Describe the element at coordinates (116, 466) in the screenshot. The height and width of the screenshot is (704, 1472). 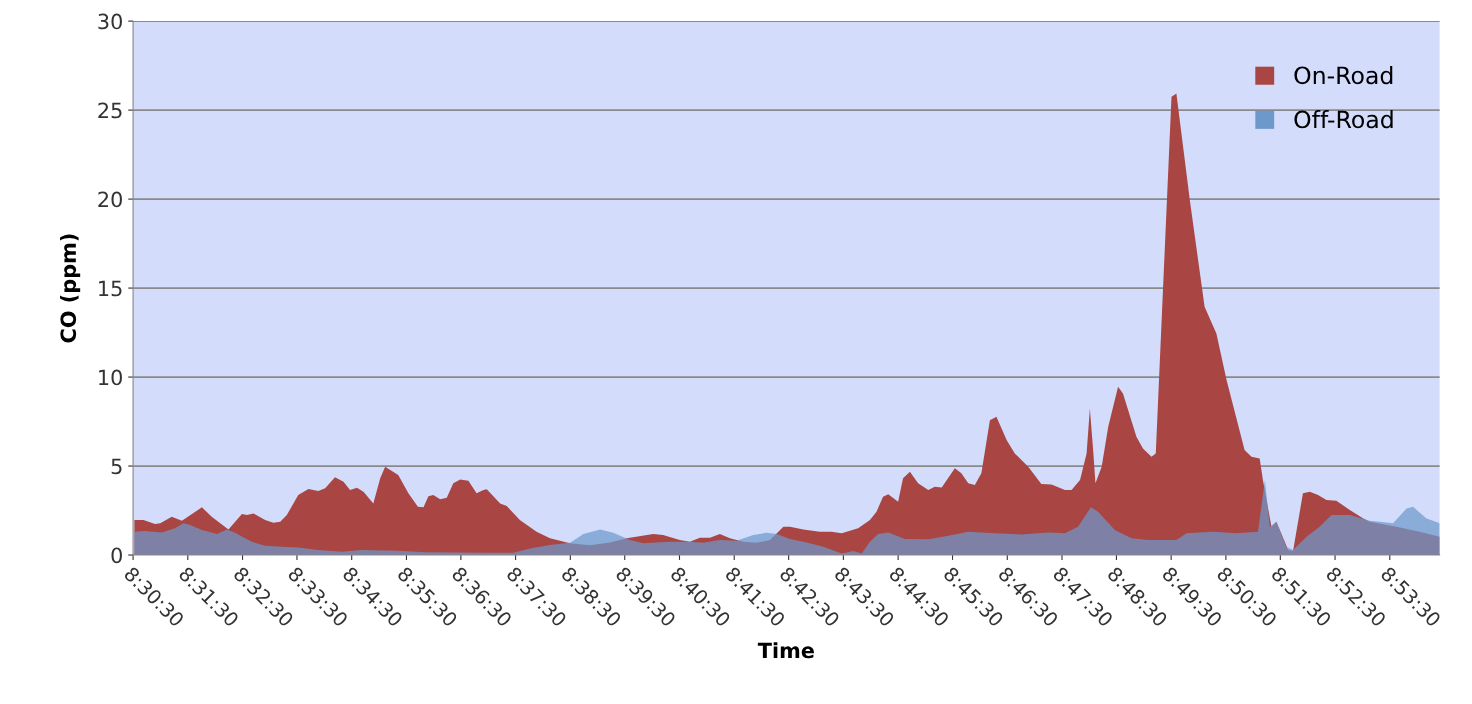
I see `y-tick-label: 5` at that location.